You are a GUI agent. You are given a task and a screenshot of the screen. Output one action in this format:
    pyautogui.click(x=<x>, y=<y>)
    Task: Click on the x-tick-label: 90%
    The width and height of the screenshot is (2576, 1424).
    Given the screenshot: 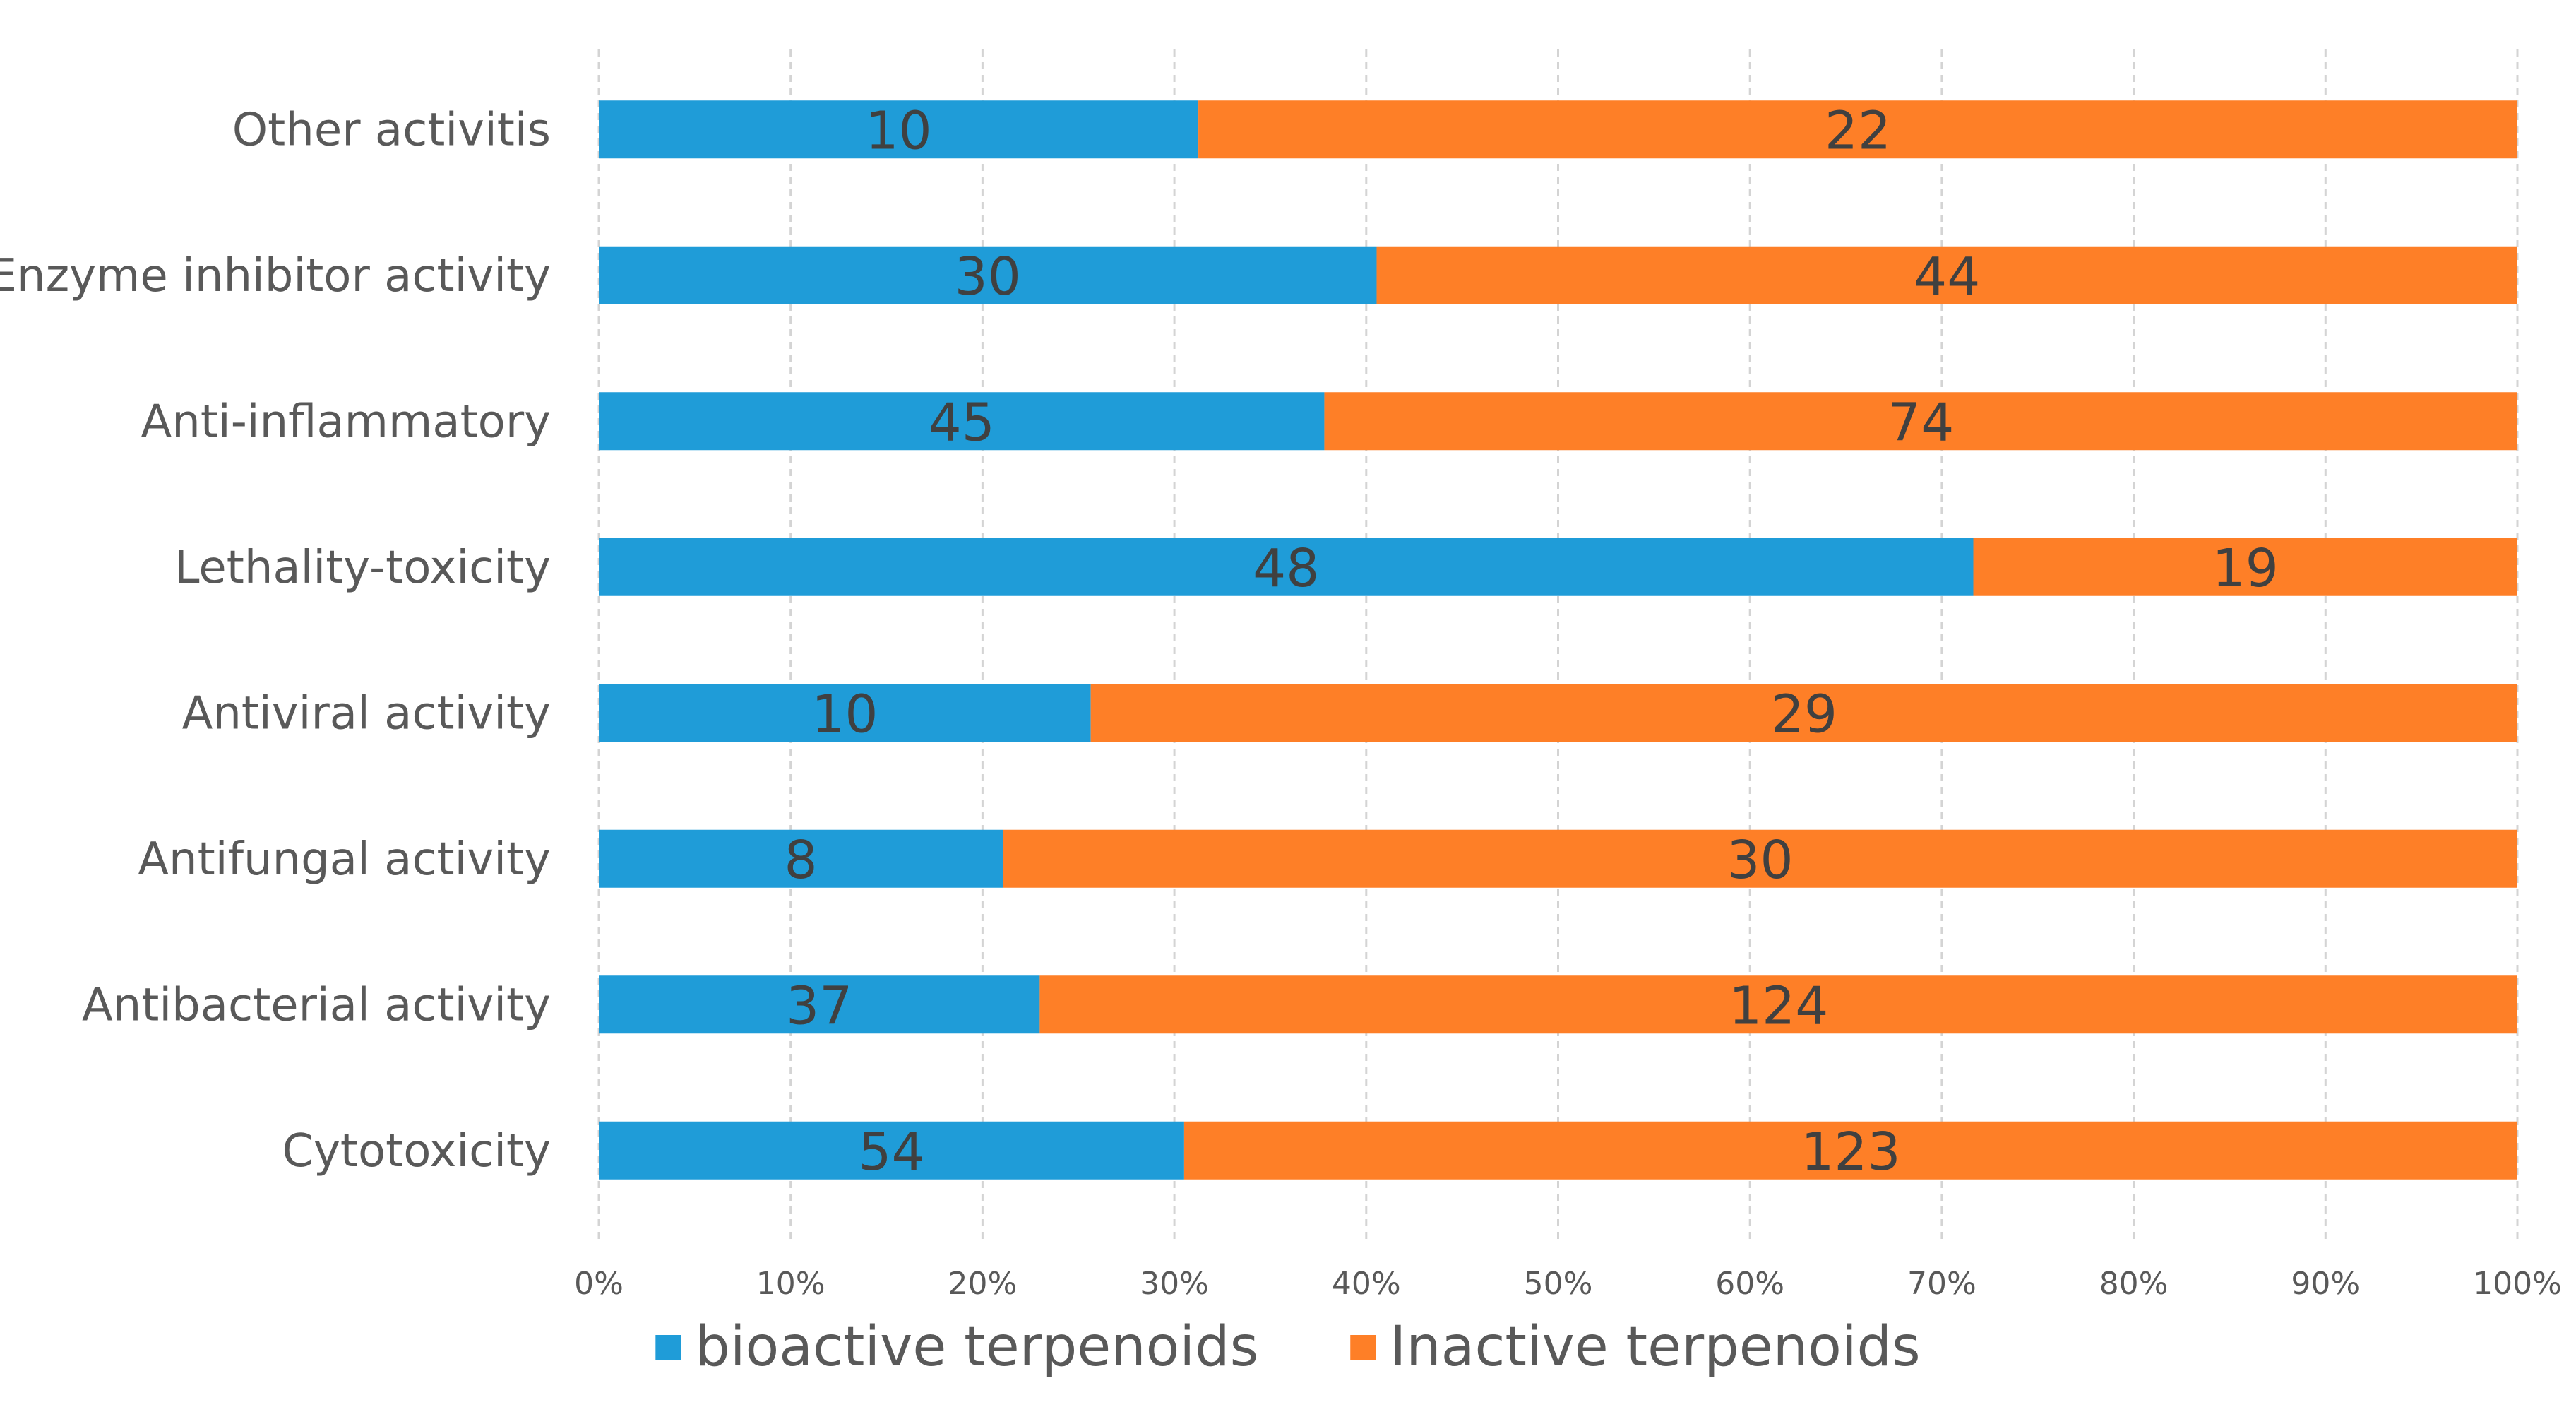 What is the action you would take?
    pyautogui.click(x=2325, y=1284)
    